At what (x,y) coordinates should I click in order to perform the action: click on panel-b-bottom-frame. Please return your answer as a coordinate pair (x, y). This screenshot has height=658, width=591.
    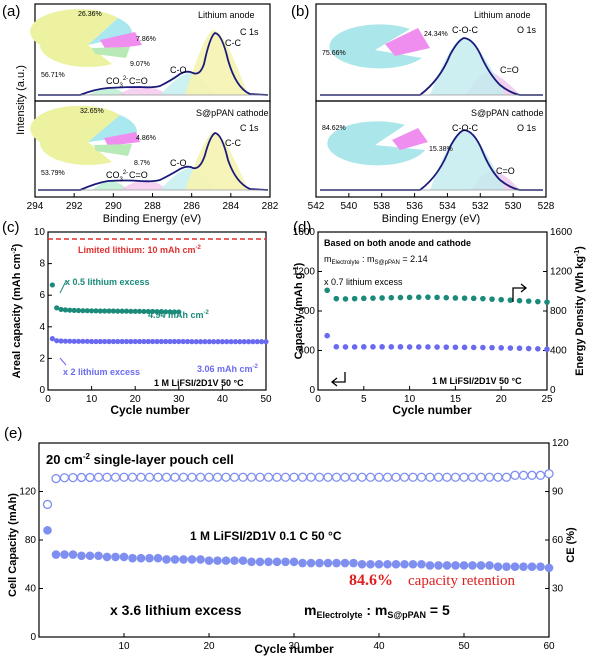
    Looking at the image, I should click on (431, 149).